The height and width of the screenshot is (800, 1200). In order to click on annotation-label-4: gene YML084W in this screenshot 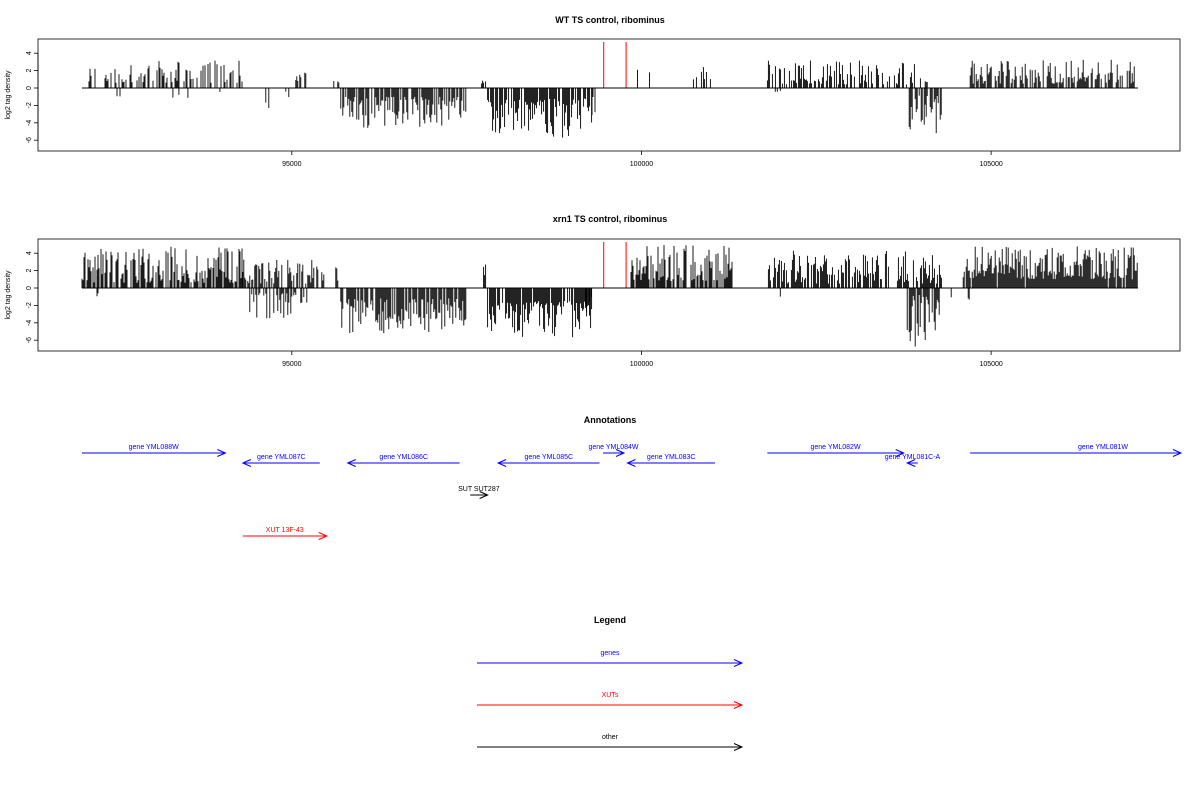, I will do `click(613, 447)`.